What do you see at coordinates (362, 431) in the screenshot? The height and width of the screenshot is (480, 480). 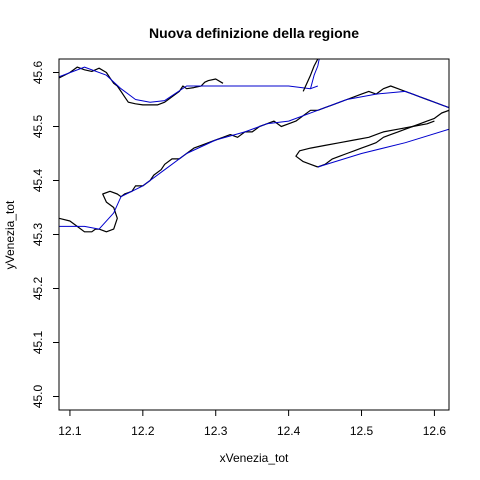 I see `x-tick-label: 12.5` at bounding box center [362, 431].